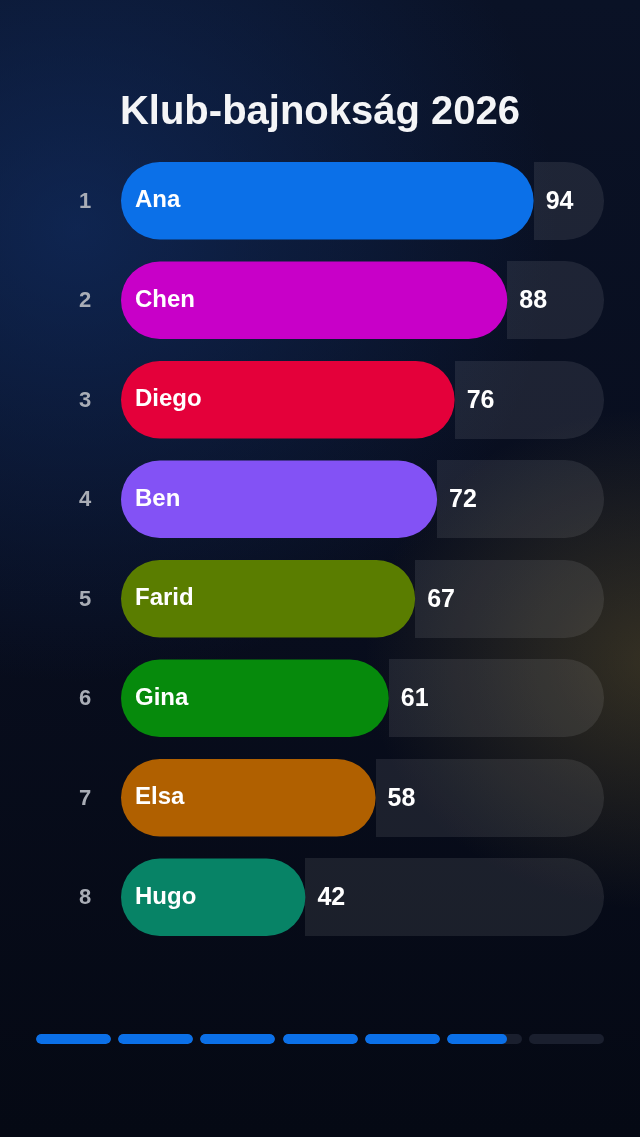  Describe the element at coordinates (162, 696) in the screenshot. I see `y-tick-label: Gina` at that location.